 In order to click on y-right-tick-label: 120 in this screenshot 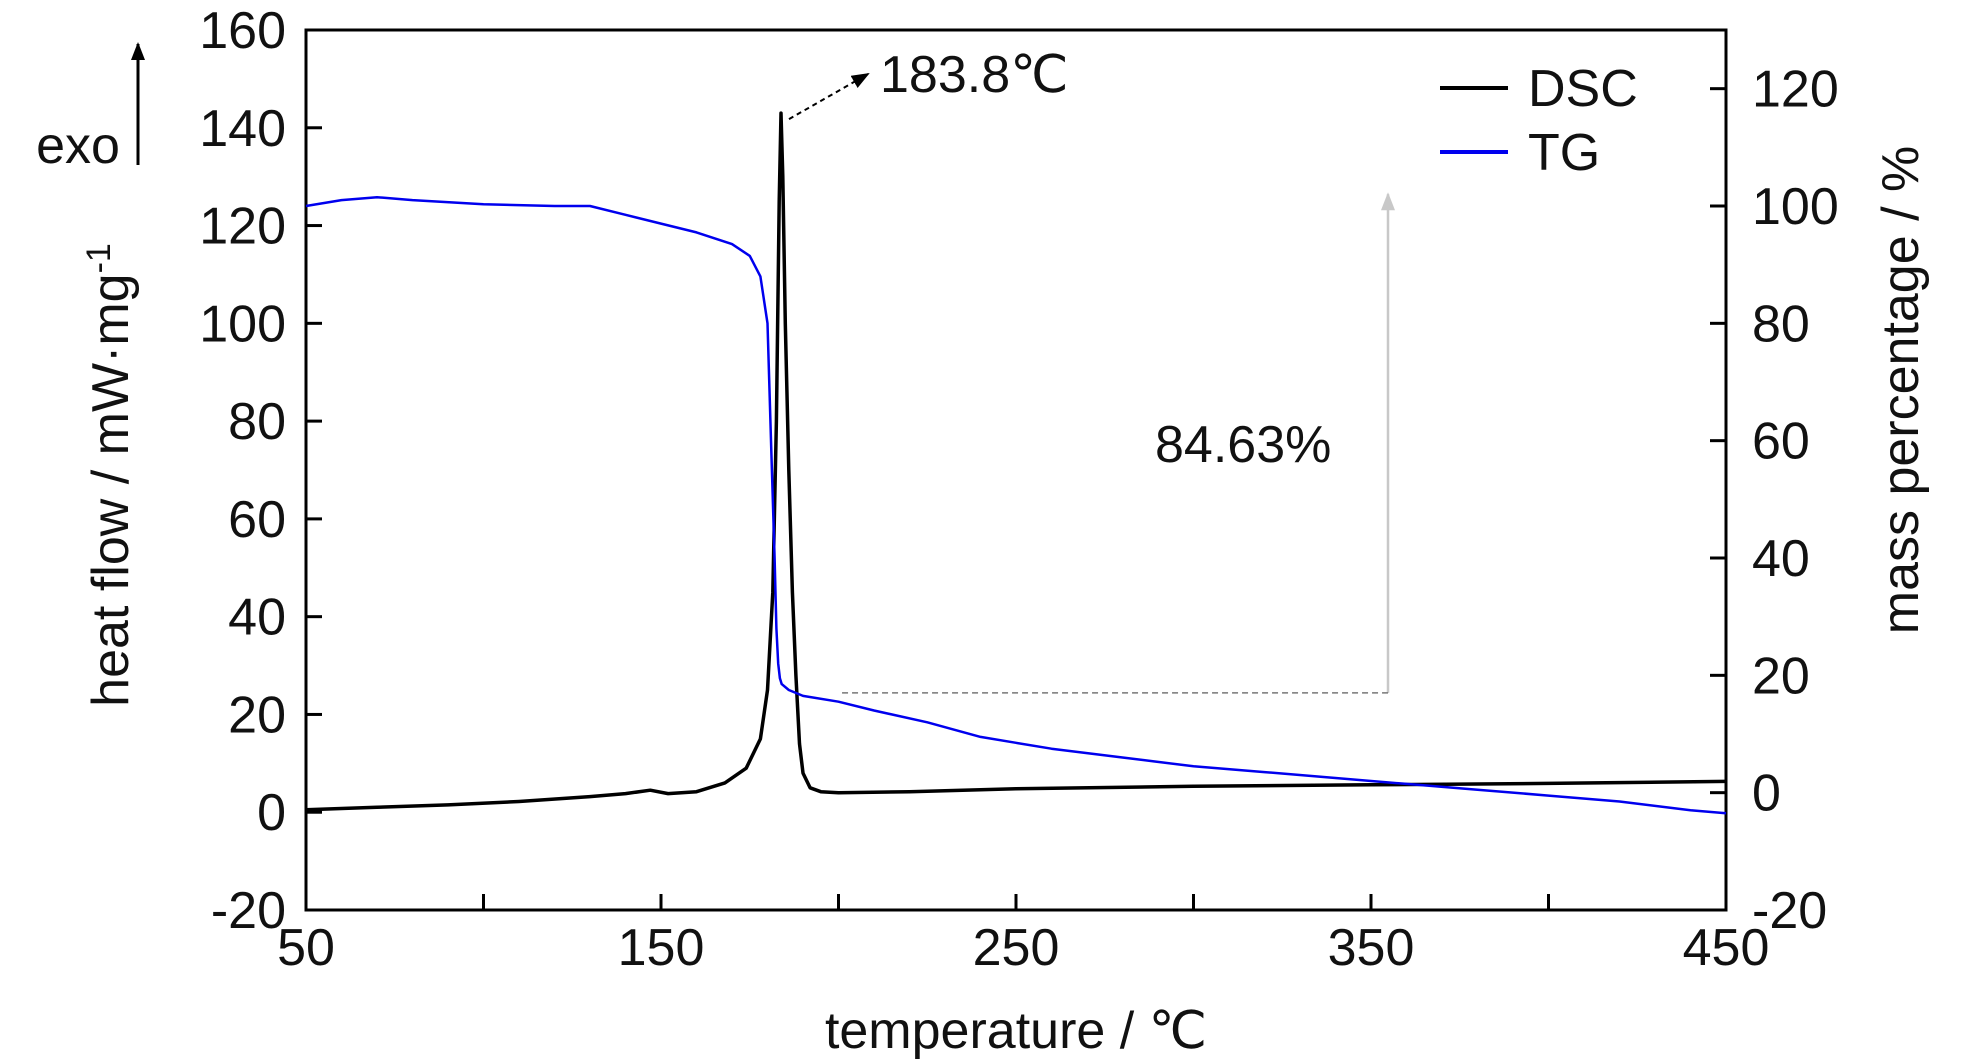, I will do `click(1795, 90)`.